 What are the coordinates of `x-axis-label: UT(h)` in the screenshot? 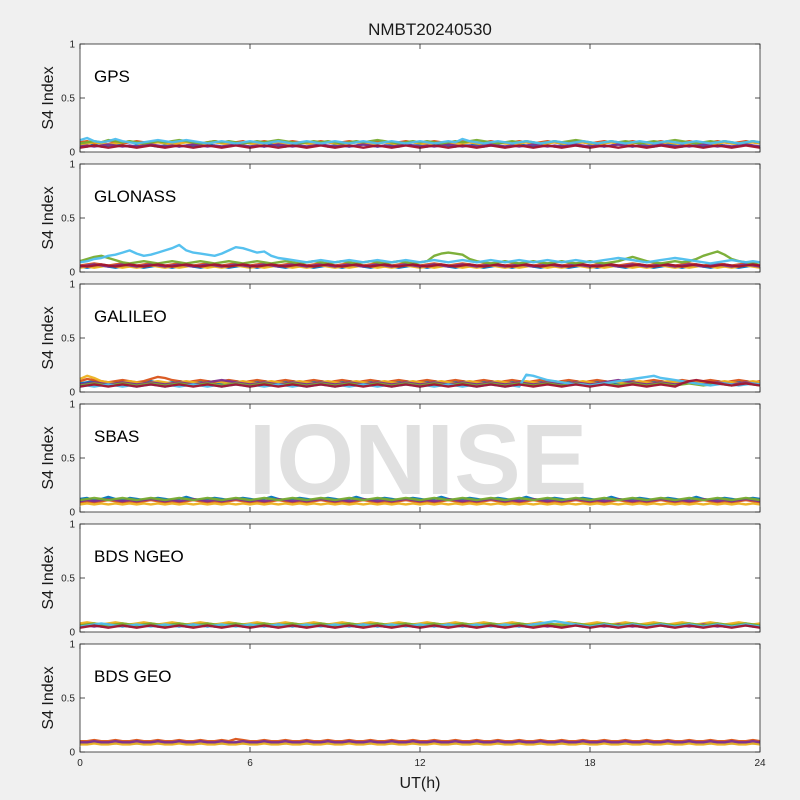 It's located at (420, 783).